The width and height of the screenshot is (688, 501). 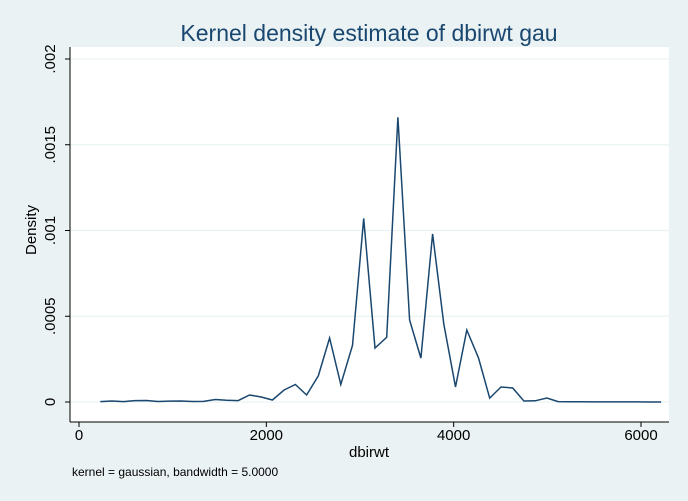 I want to click on y-tick-label: .0005, so click(x=50, y=316).